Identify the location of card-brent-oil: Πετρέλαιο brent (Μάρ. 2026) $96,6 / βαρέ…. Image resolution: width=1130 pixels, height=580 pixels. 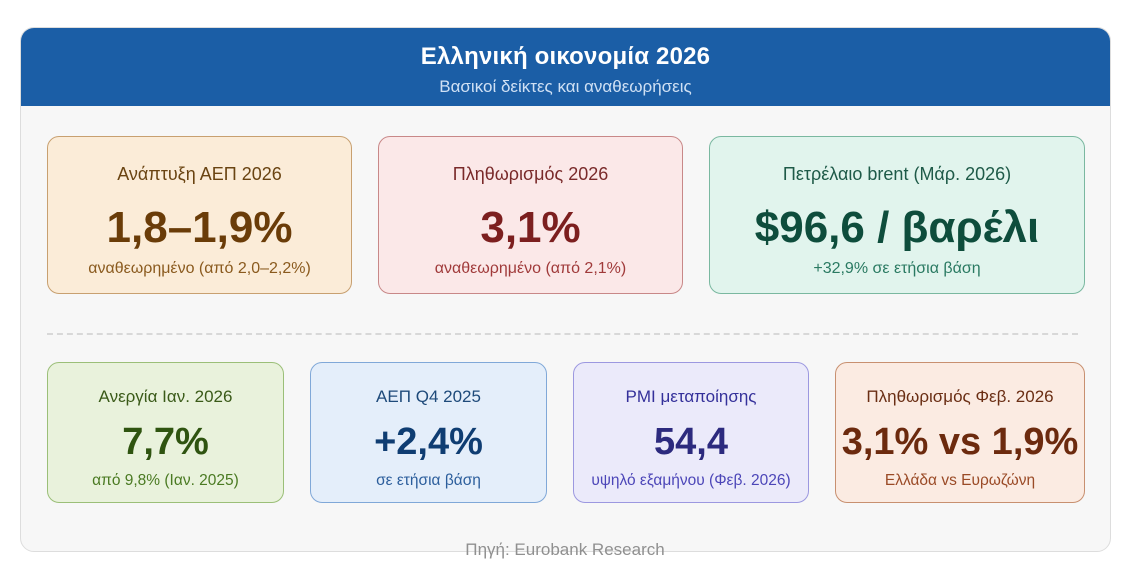
(897, 215).